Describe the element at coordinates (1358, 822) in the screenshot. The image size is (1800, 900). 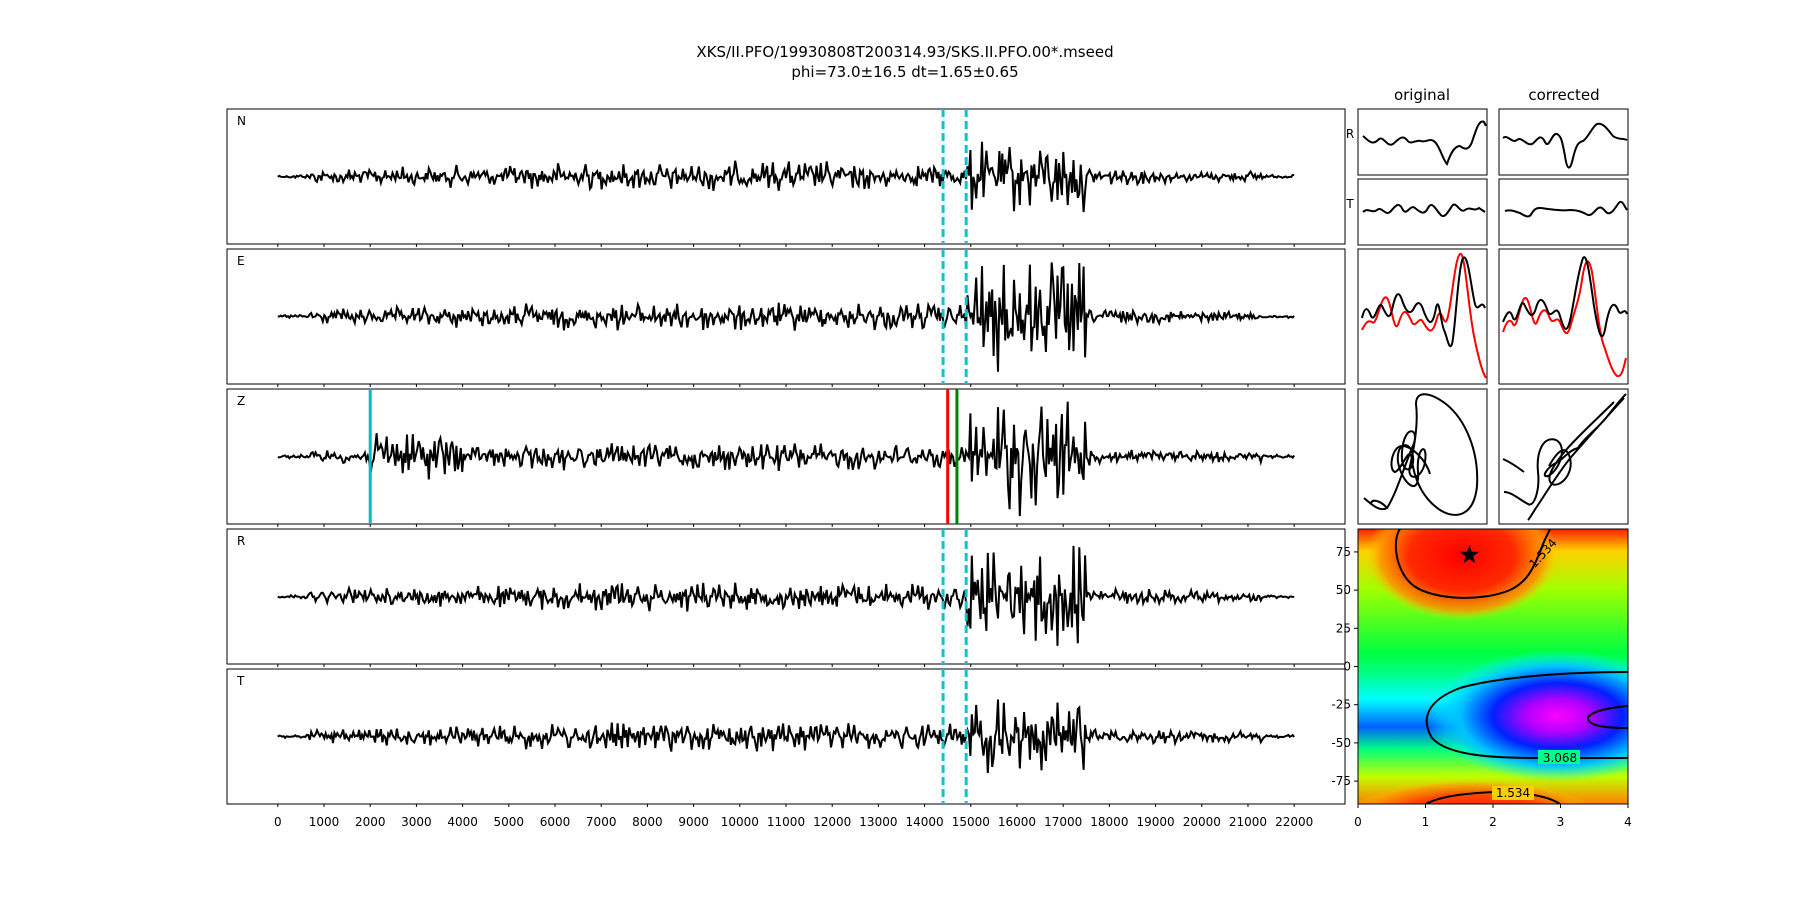
I see `heatmap-x-tick-label: 0` at that location.